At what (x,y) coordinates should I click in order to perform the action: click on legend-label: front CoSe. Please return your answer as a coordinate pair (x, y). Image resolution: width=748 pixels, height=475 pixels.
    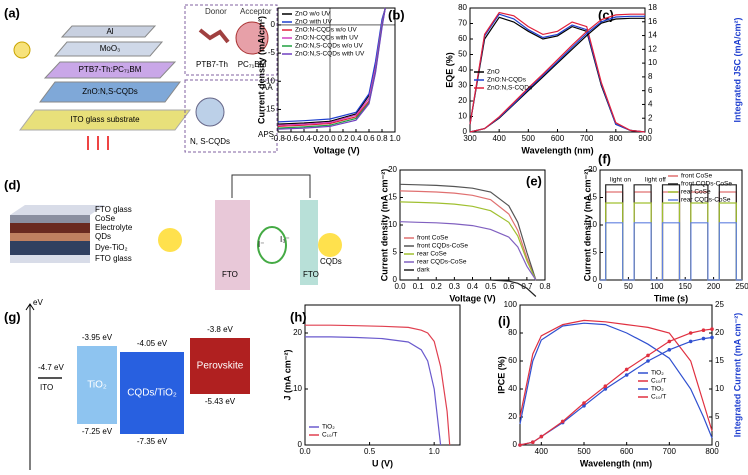
    Looking at the image, I should click on (696, 176).